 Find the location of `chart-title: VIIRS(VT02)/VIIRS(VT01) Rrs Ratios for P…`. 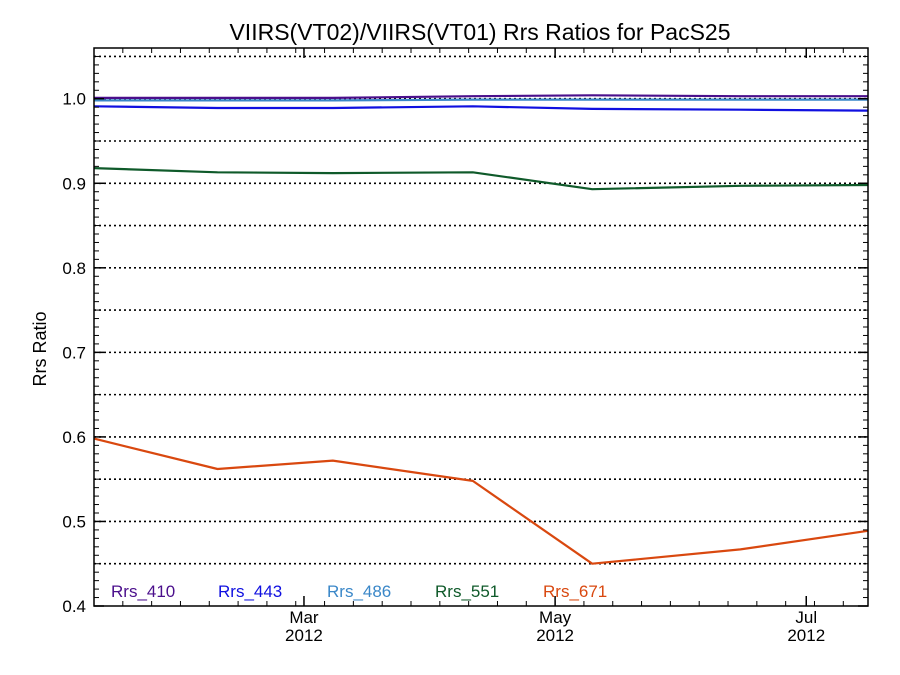

chart-title: VIIRS(VT02)/VIIRS(VT01) Rrs Ratios for P… is located at coordinates (479, 32).